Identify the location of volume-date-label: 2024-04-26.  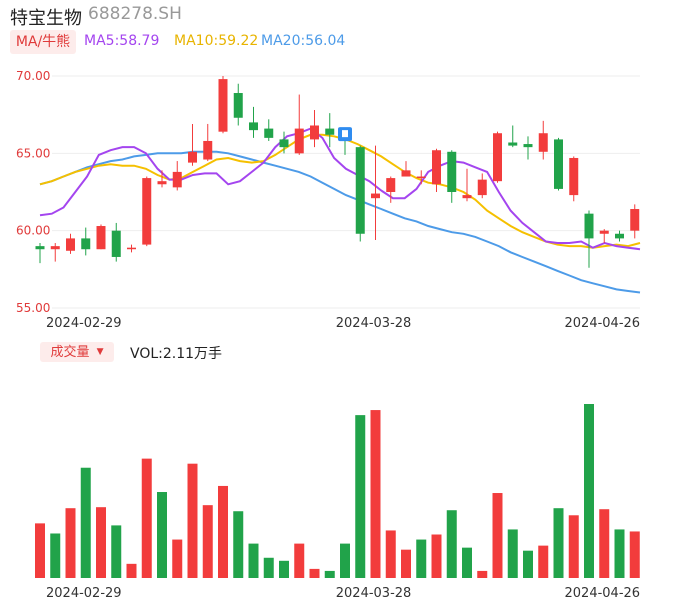
(603, 593).